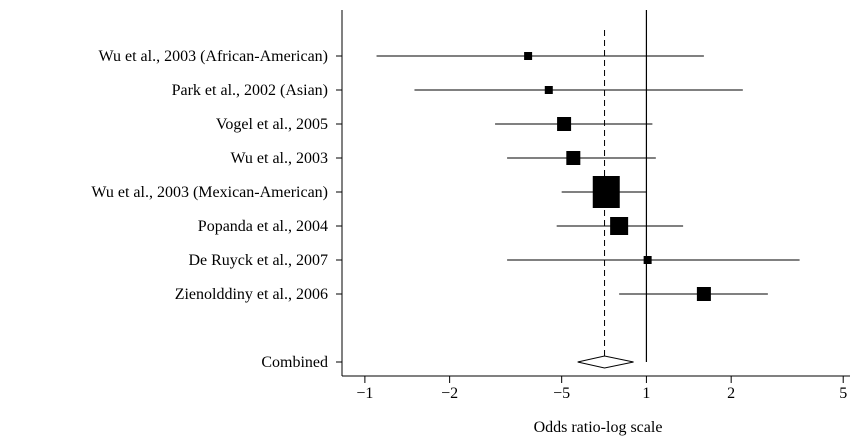 The height and width of the screenshot is (440, 852). What do you see at coordinates (561, 393) in the screenshot?
I see `x-tick-label: −5` at bounding box center [561, 393].